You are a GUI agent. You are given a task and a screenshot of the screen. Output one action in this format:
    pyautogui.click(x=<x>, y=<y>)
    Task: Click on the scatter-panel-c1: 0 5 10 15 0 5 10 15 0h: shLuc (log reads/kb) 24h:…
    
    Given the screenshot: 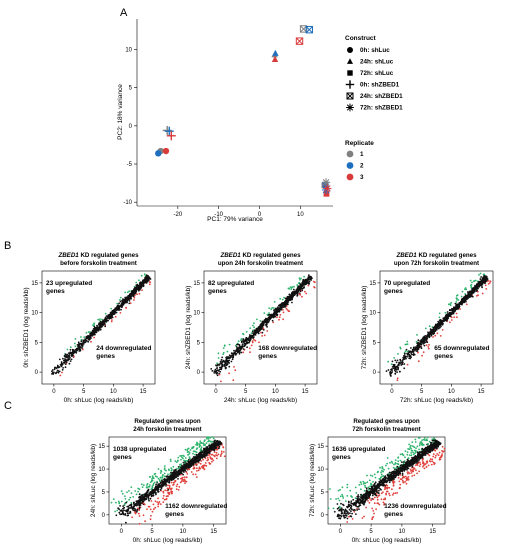 What is the action you would take?
    pyautogui.click(x=158, y=481)
    